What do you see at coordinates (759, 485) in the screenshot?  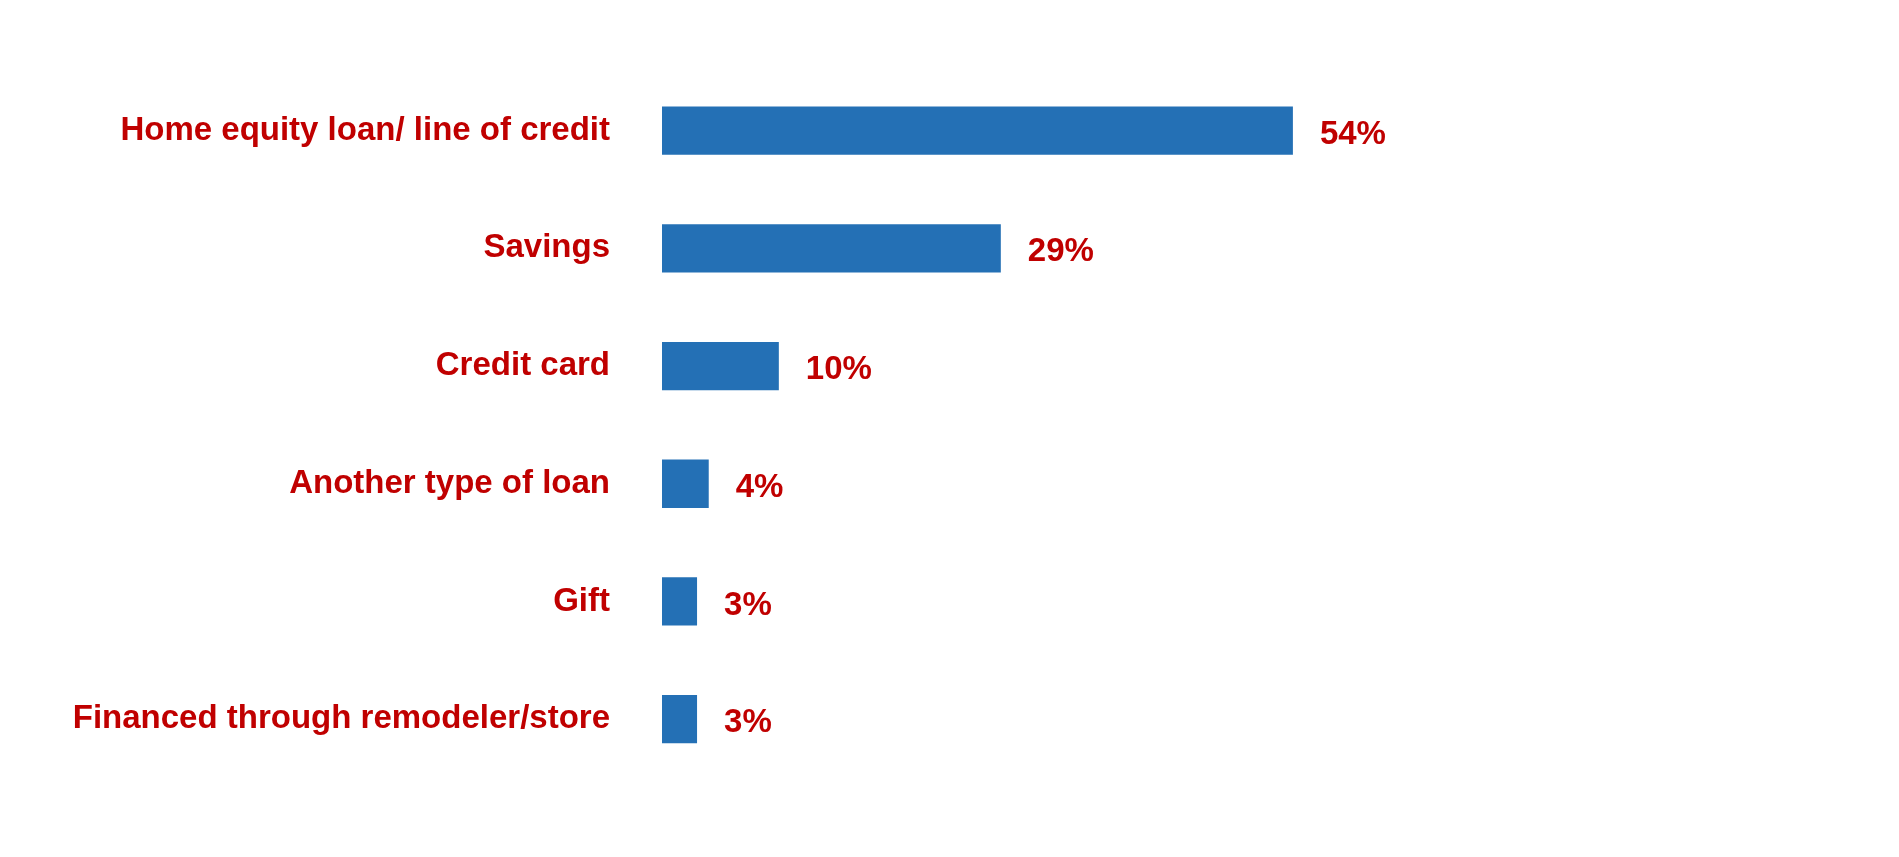 I see `data-label: 4%` at bounding box center [759, 485].